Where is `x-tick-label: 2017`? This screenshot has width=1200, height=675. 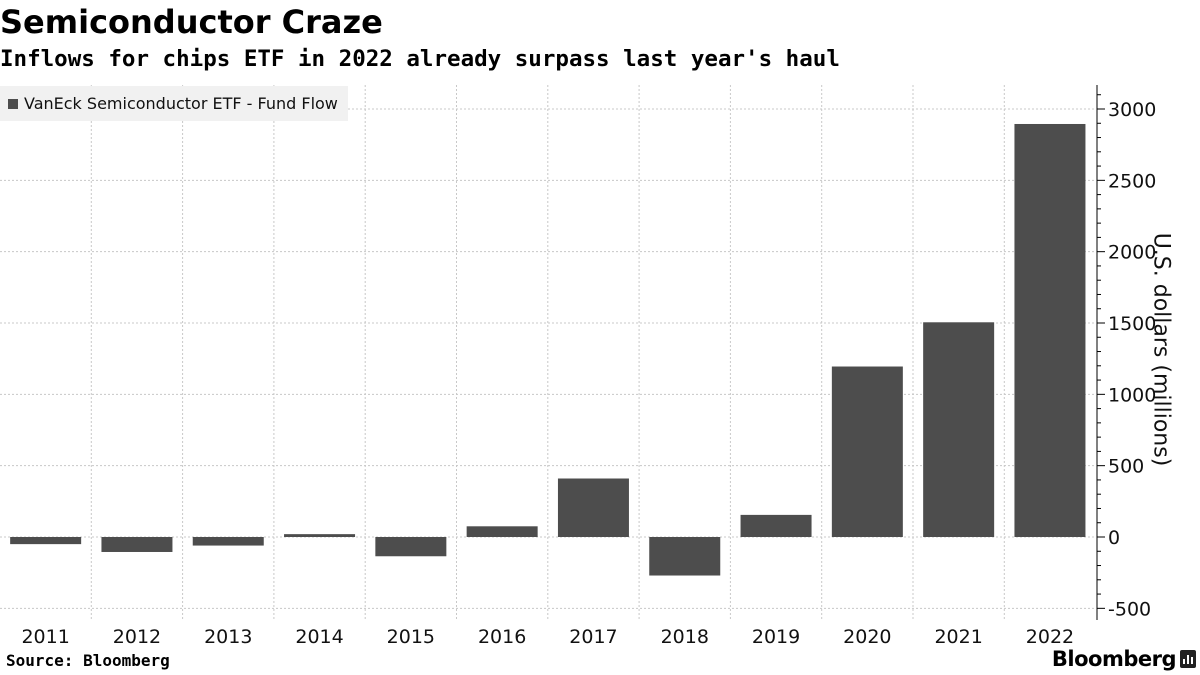 x-tick-label: 2017 is located at coordinates (593, 637).